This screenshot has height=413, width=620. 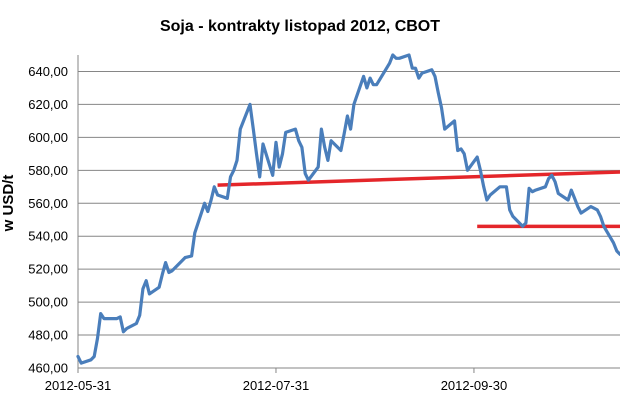 What do you see at coordinates (48, 71) in the screenshot?
I see `y-tick-label: 640,00` at bounding box center [48, 71].